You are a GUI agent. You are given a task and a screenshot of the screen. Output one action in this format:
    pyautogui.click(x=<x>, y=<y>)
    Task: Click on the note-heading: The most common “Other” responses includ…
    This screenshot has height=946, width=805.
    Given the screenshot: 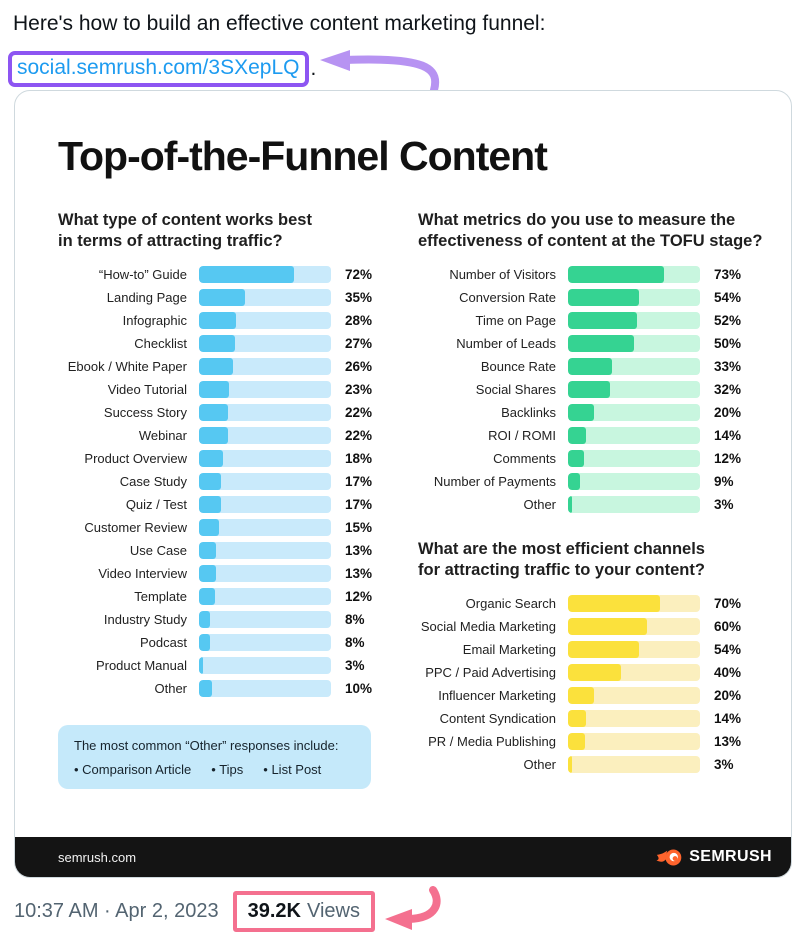 What is the action you would take?
    pyautogui.click(x=206, y=745)
    